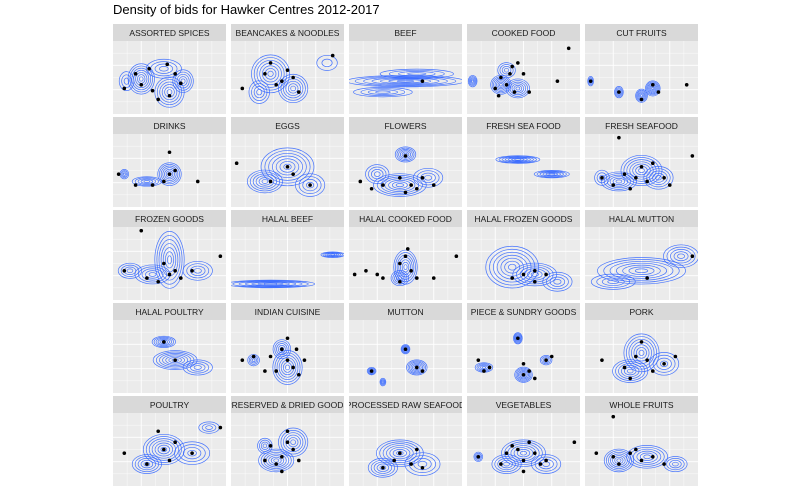 The image size is (792, 504). I want to click on facet-panel: WHOLE FRUITS, so click(641, 441).